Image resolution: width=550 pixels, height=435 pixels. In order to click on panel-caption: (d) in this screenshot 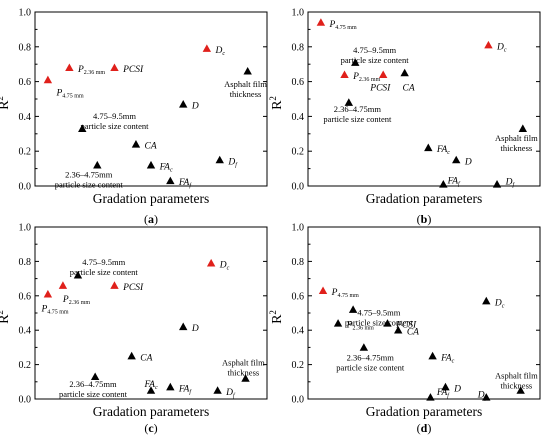, I will do `click(424, 428)`.